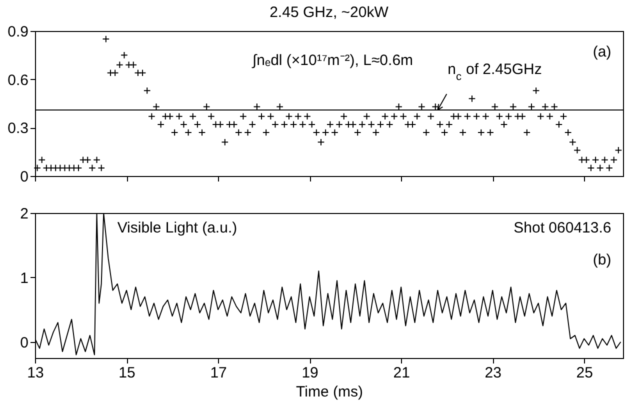  Describe the element at coordinates (329, 392) in the screenshot. I see `x-axis-title: Time (ms)` at that location.